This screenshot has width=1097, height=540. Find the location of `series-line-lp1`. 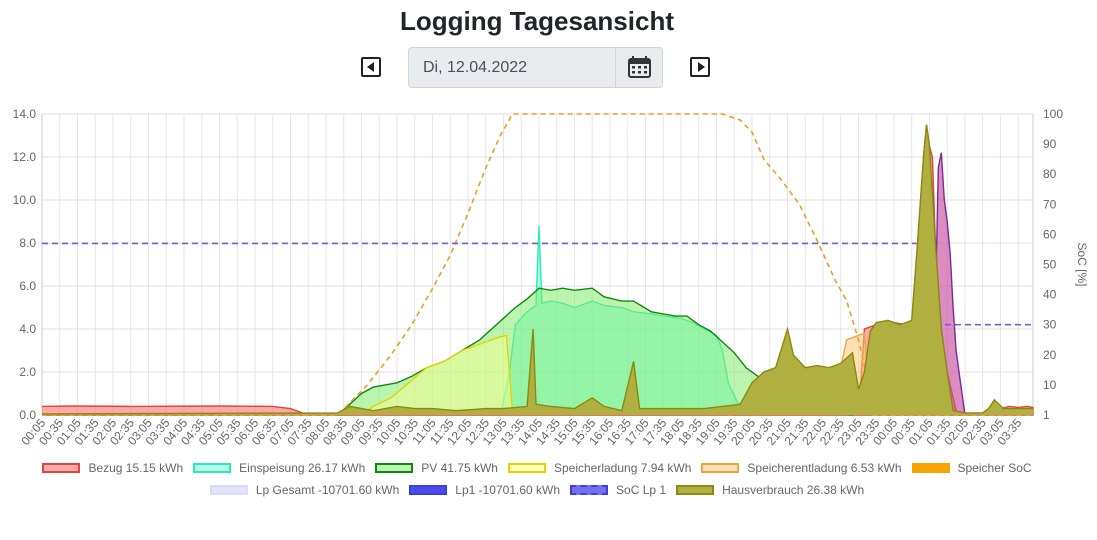

series-line-lp1 is located at coordinates (947, 284).